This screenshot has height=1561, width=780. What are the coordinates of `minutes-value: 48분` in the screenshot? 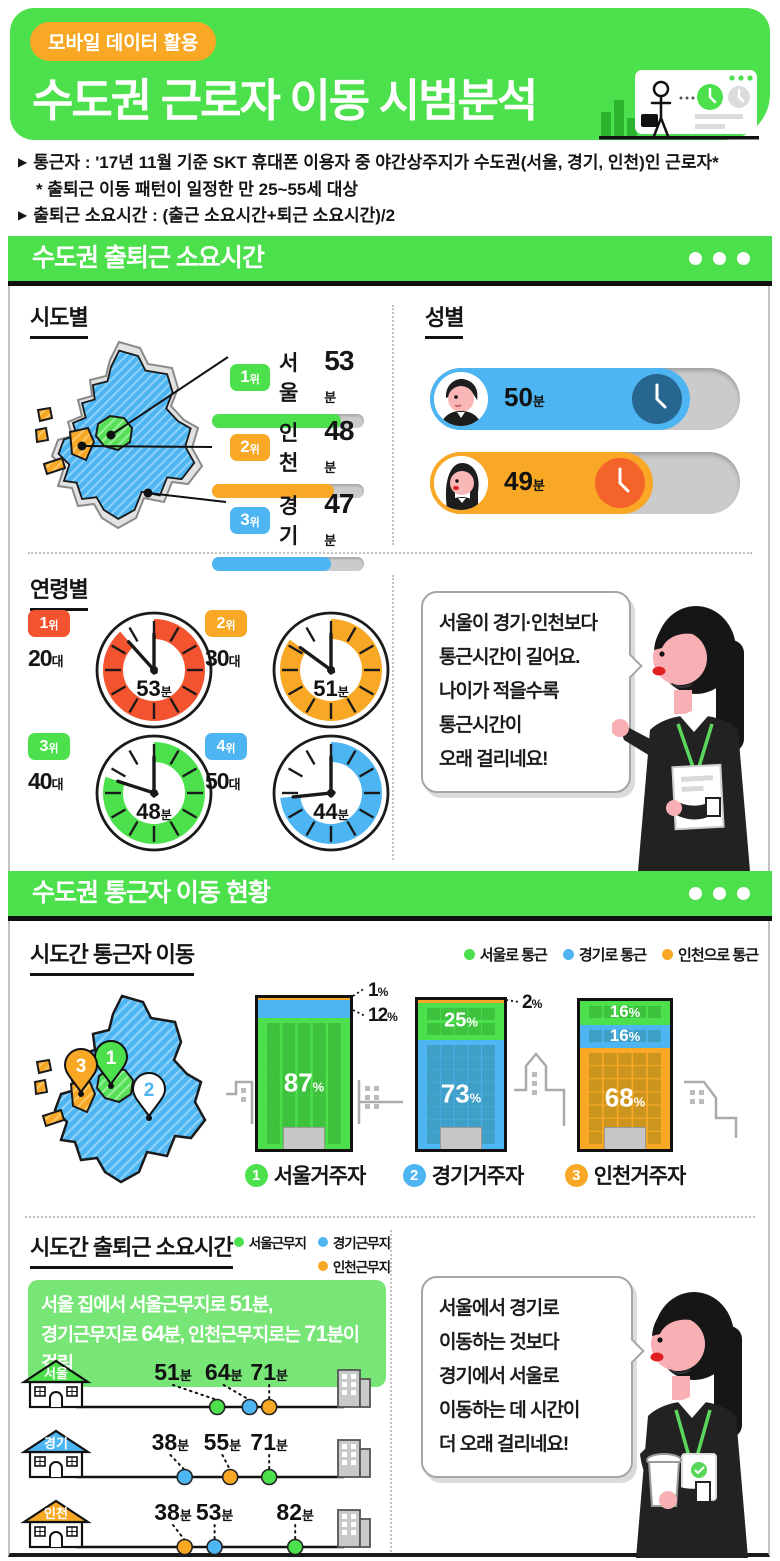 It's located at (339, 445).